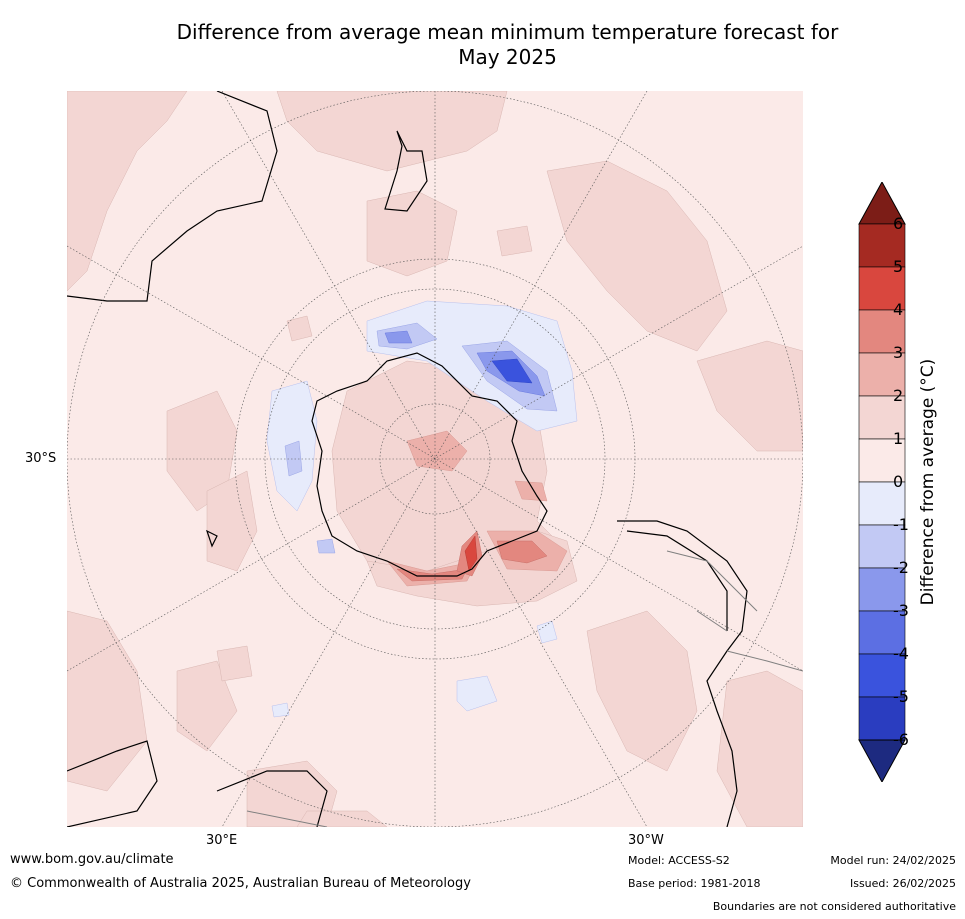  I want to click on colorbar-tick-label: -6, so click(901, 739).